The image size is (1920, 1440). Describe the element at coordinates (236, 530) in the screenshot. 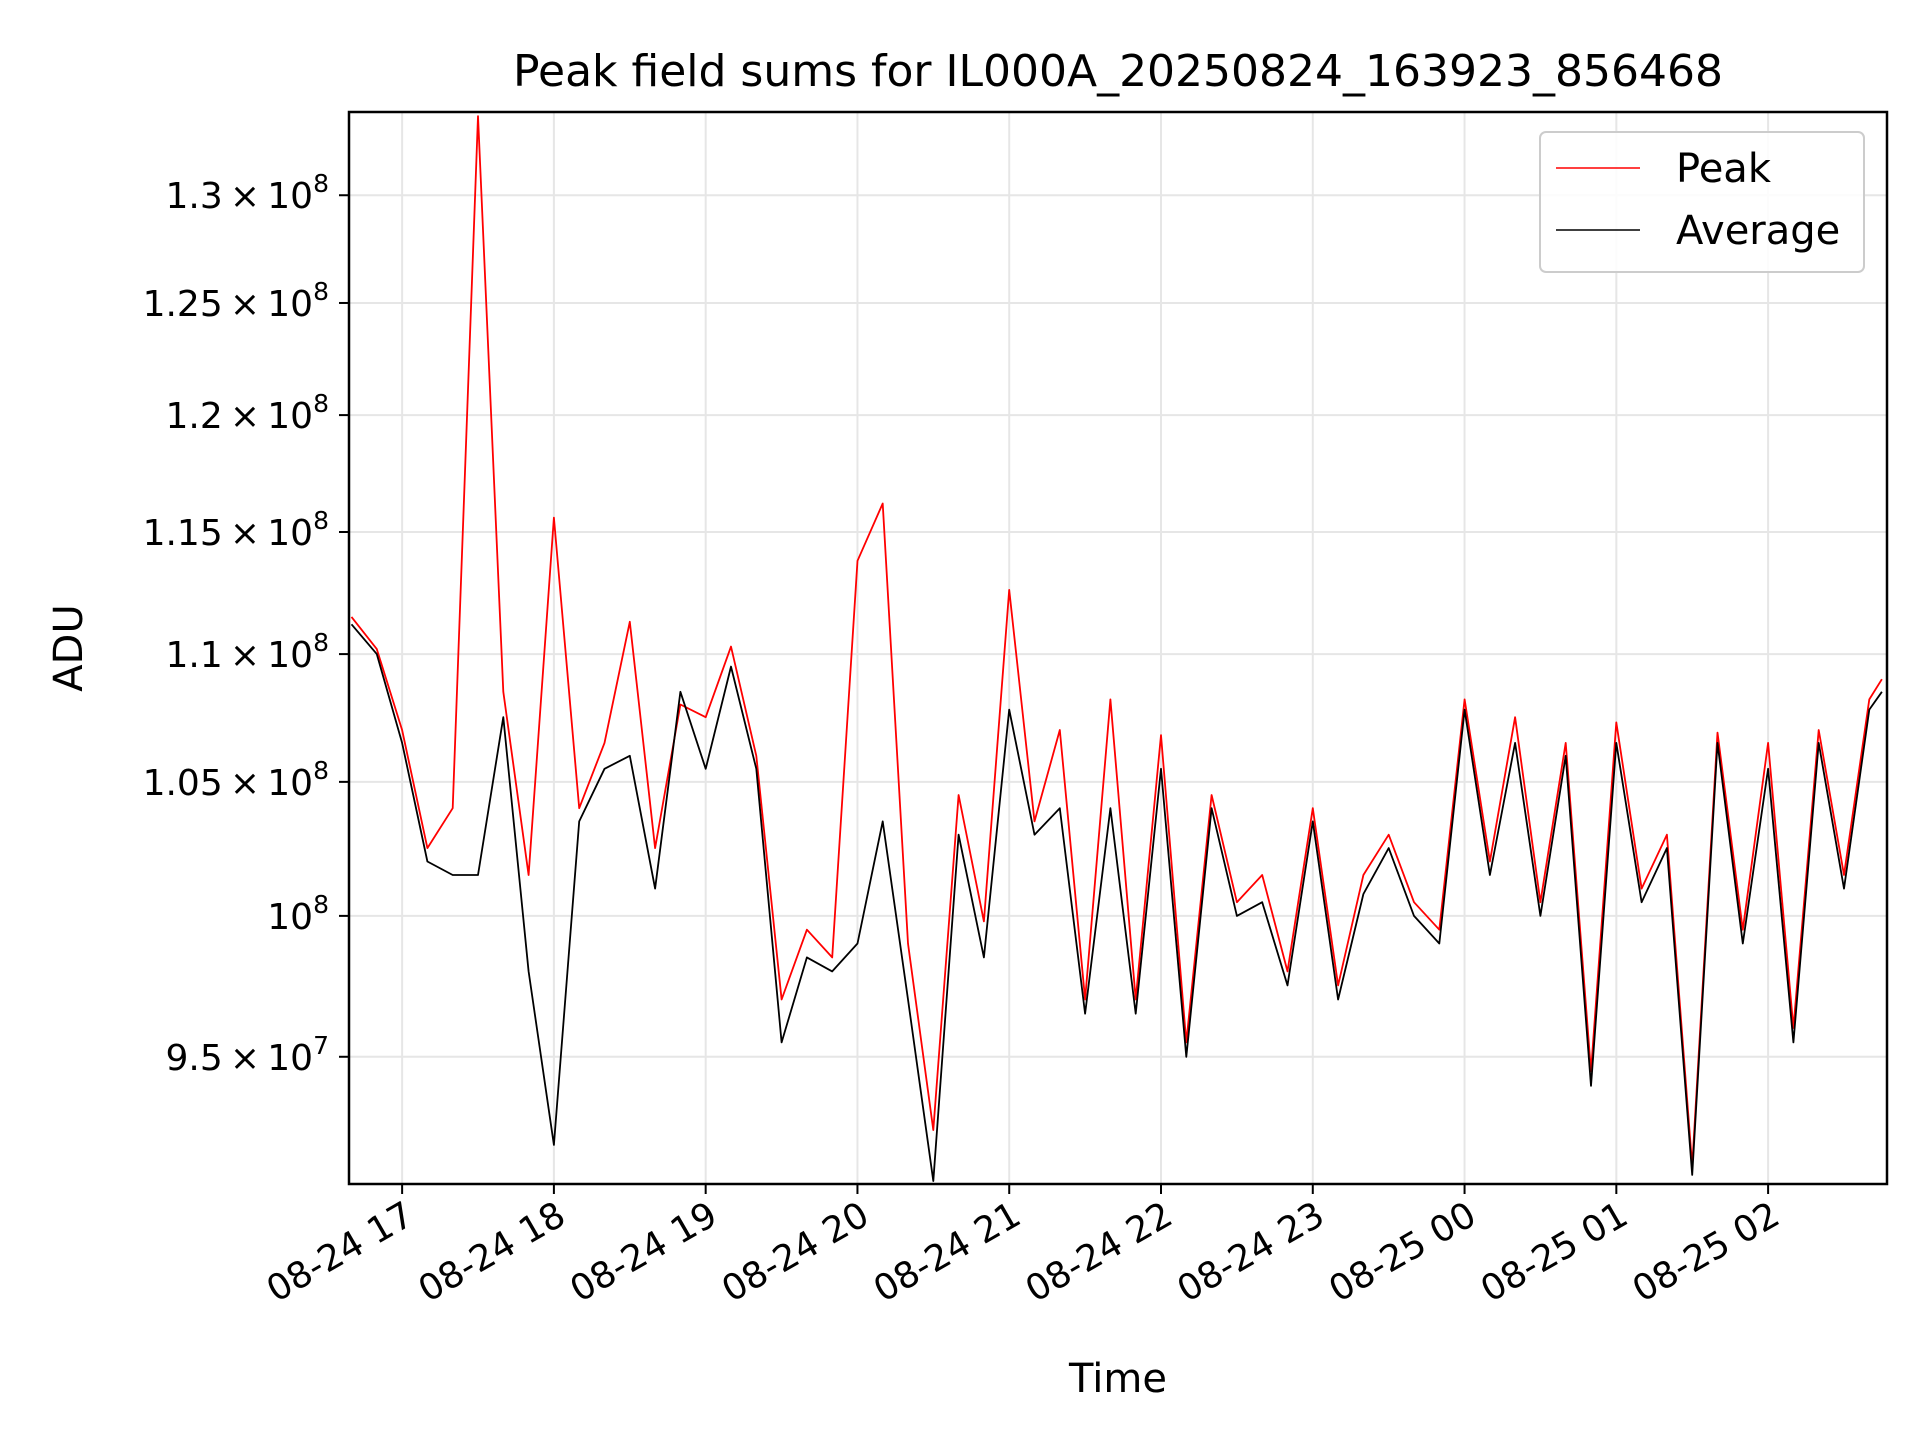

I see `y-tick-label: 1.15 × 108` at that location.